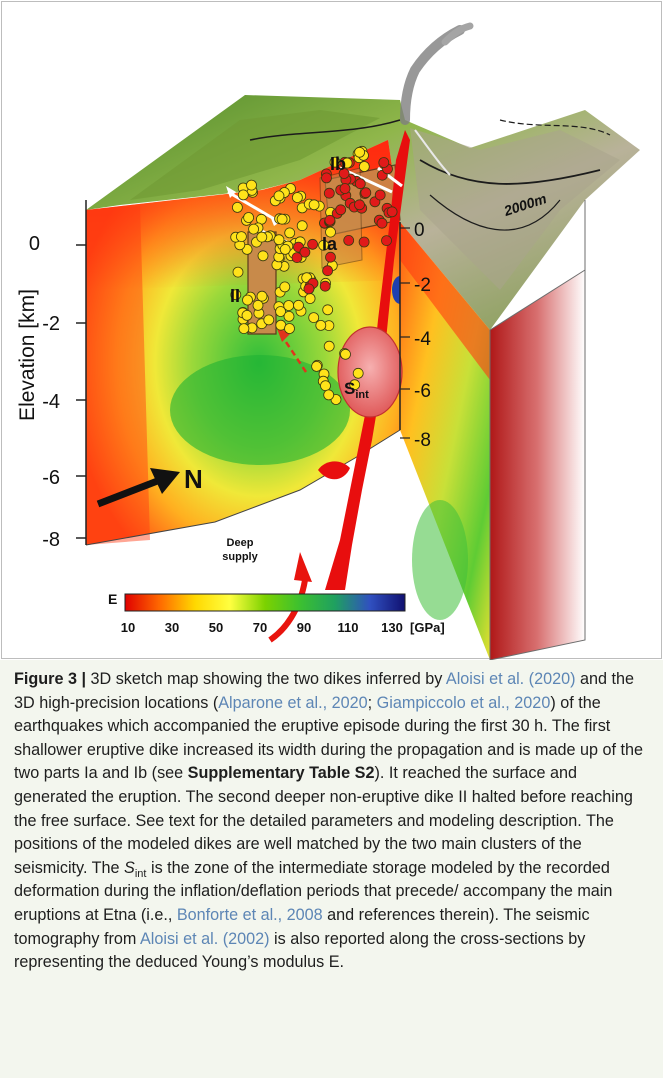  Describe the element at coordinates (141, 874) in the screenshot. I see `storage-symbol-subscript: int` at that location.